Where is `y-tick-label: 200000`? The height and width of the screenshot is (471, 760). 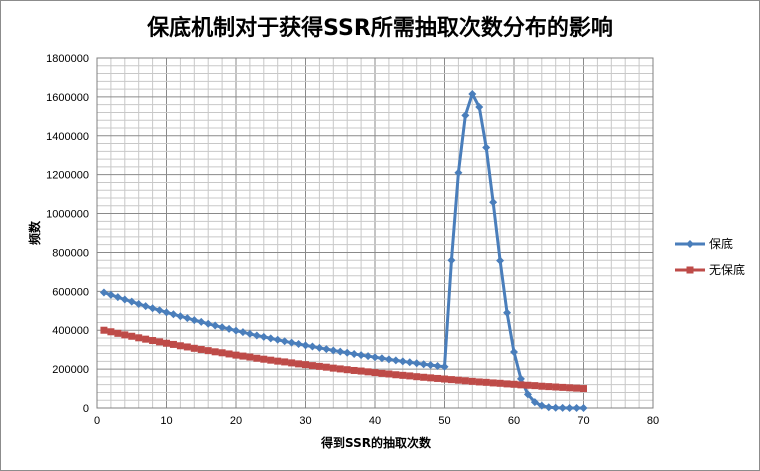
y-tick-label: 200000 is located at coordinates (70, 370).